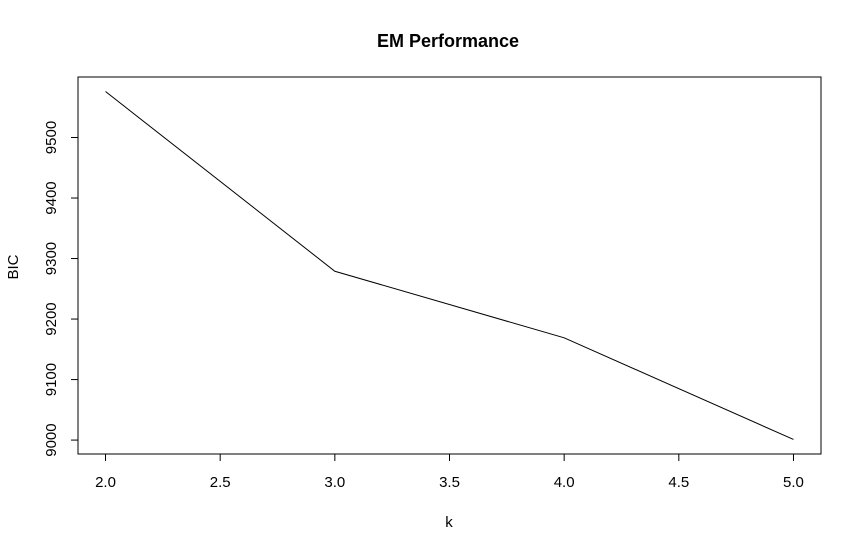 Image resolution: width=861 pixels, height=552 pixels. Describe the element at coordinates (51, 137) in the screenshot. I see `y-tick-label: 9500` at that location.